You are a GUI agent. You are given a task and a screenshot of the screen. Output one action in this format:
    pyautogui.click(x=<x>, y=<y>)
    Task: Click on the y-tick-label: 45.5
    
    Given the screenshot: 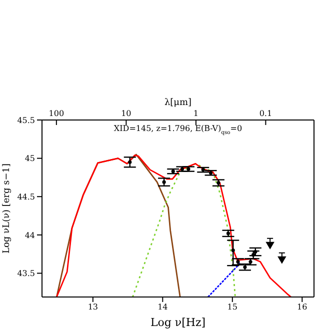 What is the action you would take?
    pyautogui.click(x=26, y=120)
    